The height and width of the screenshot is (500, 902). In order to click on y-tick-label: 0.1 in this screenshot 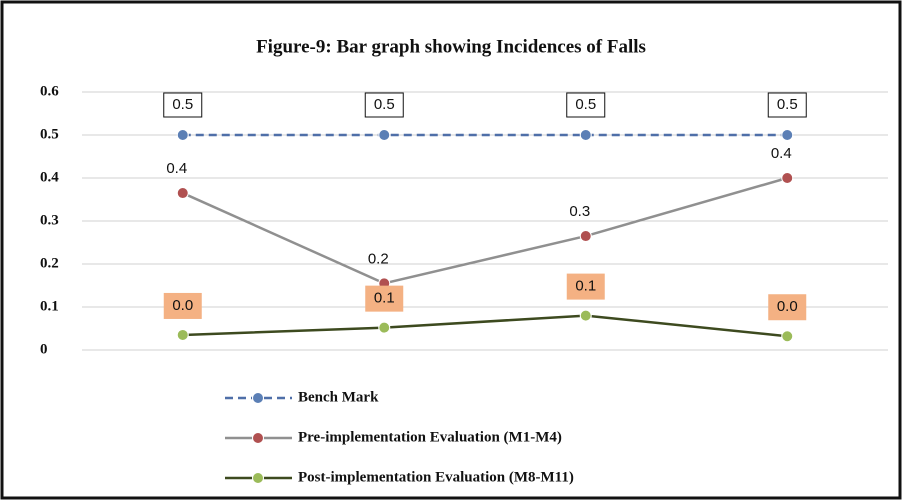, I will do `click(49, 306)`.